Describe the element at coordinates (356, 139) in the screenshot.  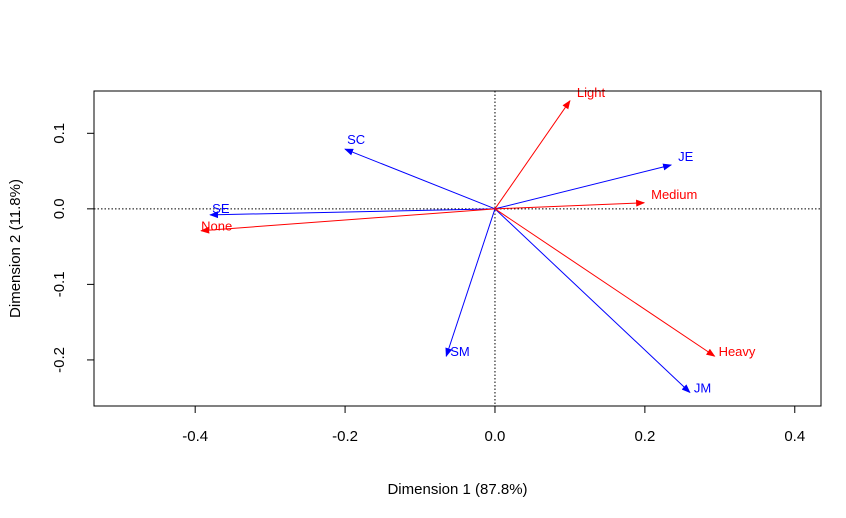
I see `point-label-sc: SC` at that location.